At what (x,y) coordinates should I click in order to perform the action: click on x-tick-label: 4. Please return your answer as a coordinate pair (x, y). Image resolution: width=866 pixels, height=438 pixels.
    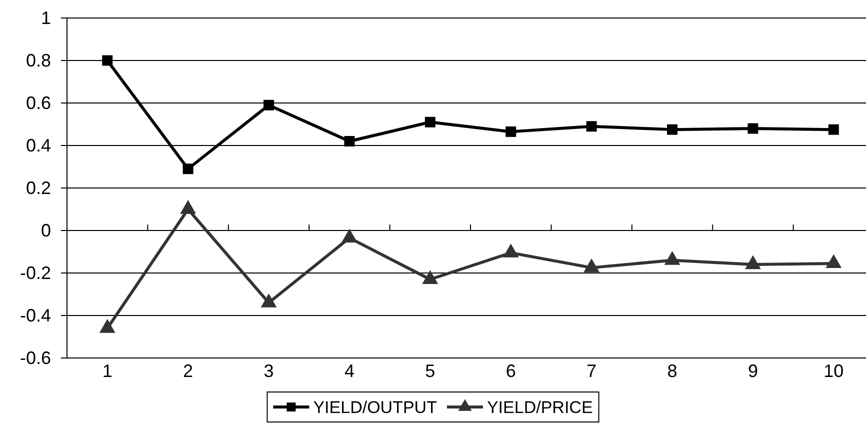
    Looking at the image, I should click on (349, 370).